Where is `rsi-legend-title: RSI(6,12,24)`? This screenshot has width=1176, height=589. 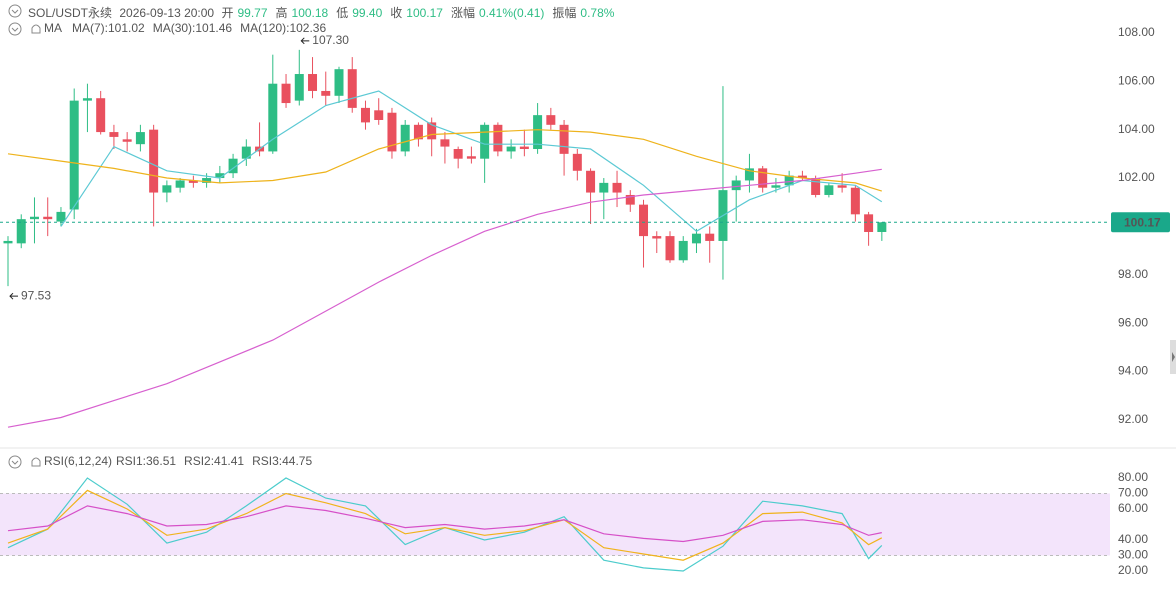 rsi-legend-title: RSI(6,12,24) is located at coordinates (78, 461).